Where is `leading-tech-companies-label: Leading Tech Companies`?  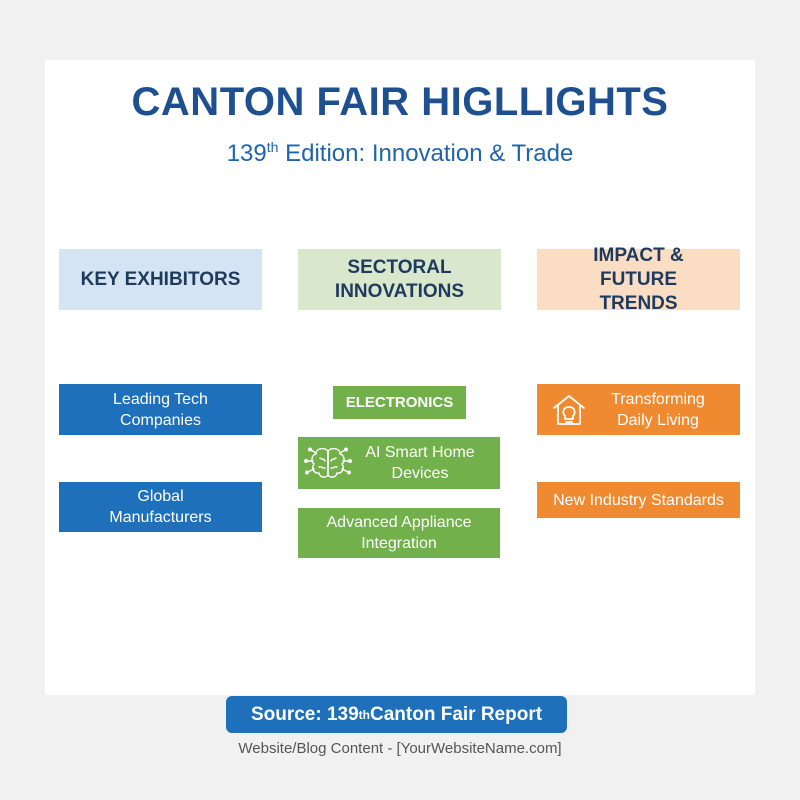
leading-tech-companies-label: Leading Tech Companies is located at coordinates (160, 409).